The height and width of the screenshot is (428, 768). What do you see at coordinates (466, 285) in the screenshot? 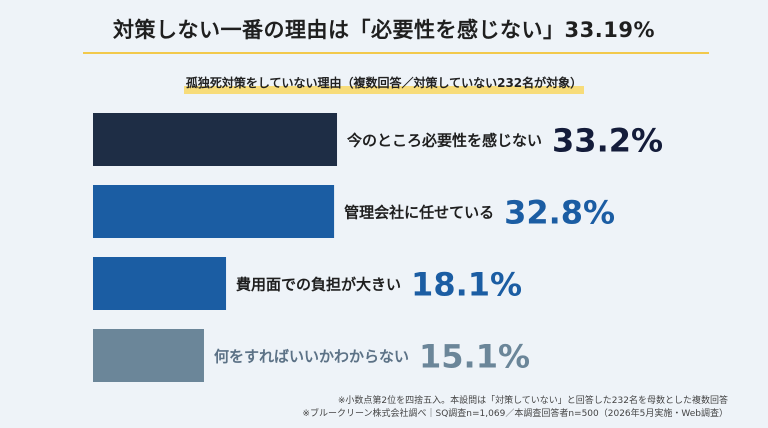
I see `value-label-3: 18.1%` at bounding box center [466, 285].